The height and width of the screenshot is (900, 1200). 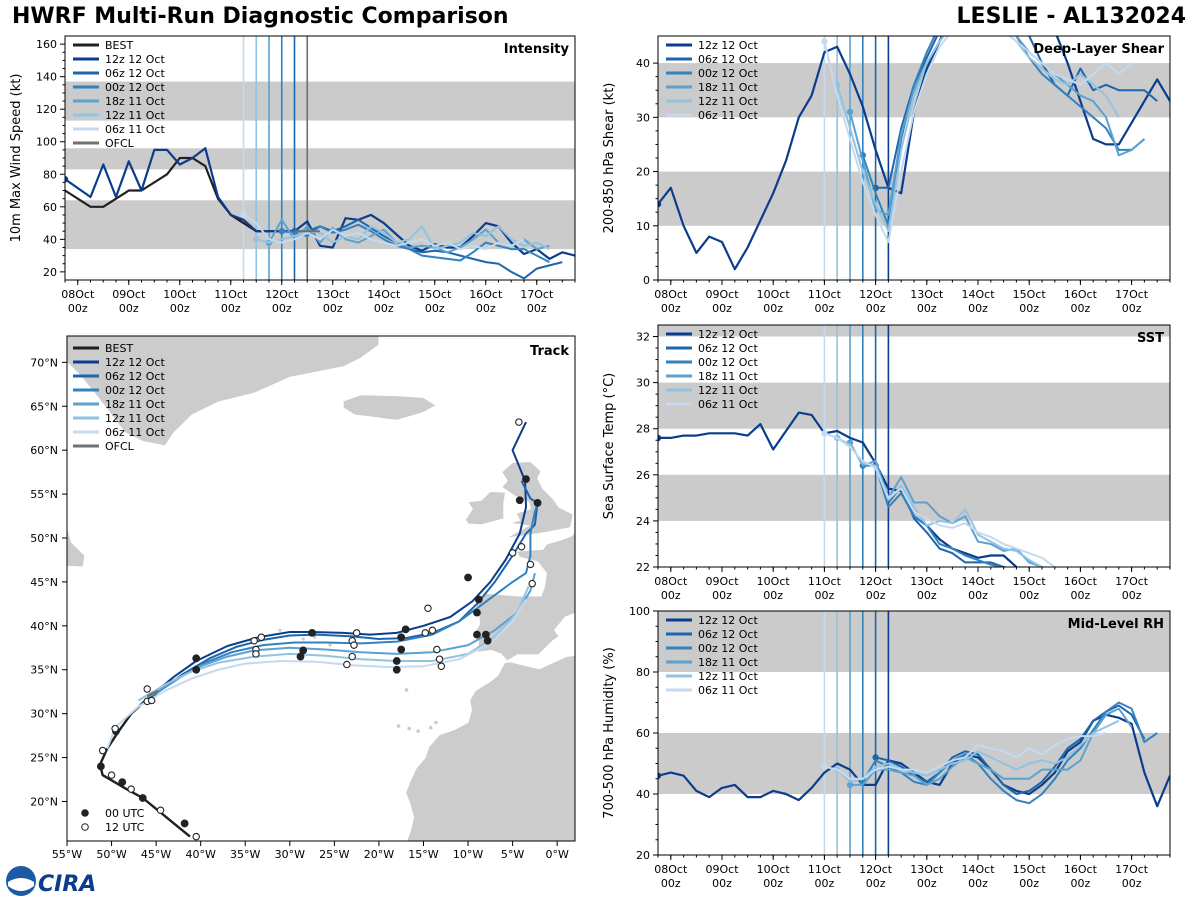 What do you see at coordinates (135, 59) in the screenshot?
I see `intensity-legend-label: 12z 12 Oct` at bounding box center [135, 59].